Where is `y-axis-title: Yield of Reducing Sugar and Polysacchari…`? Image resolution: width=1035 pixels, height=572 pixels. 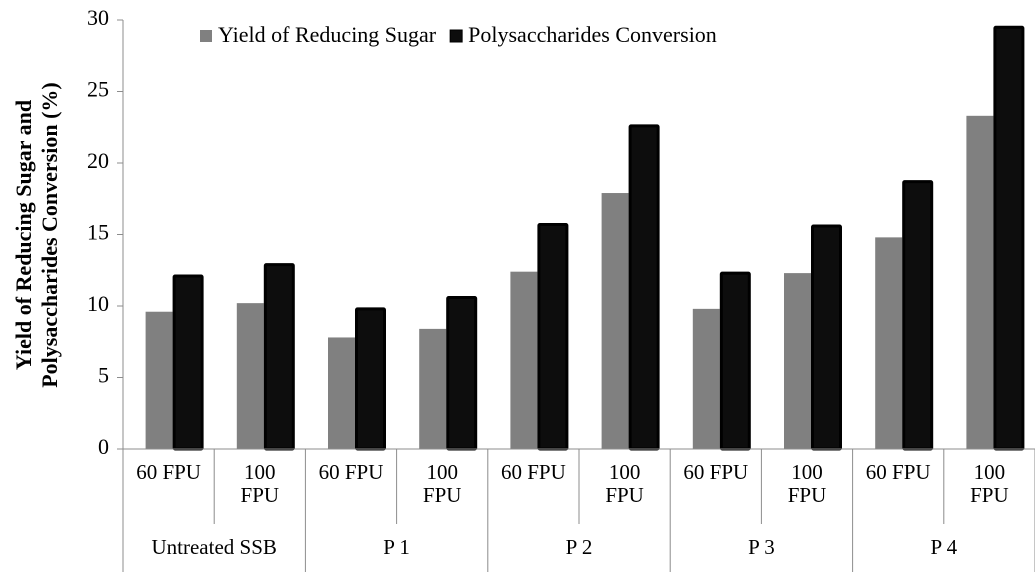
y-axis-title: Yield of Reducing Sugar and Polysacchari… is located at coordinates (36, 235).